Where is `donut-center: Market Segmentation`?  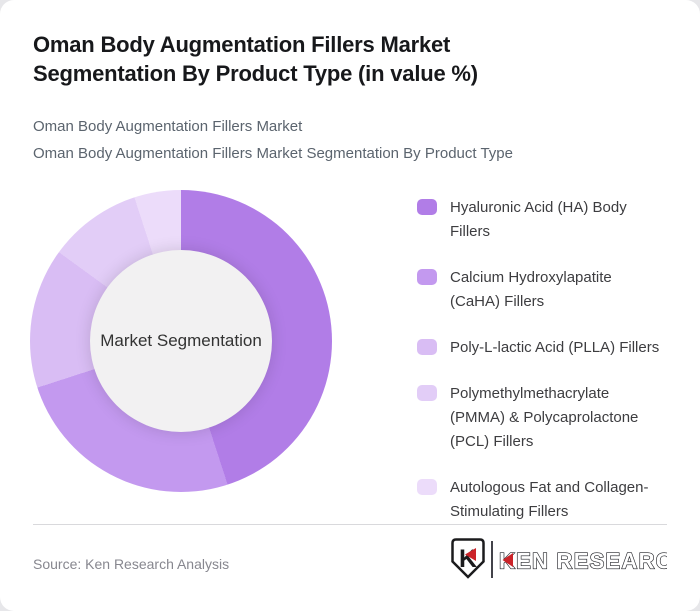 donut-center: Market Segmentation is located at coordinates (181, 341).